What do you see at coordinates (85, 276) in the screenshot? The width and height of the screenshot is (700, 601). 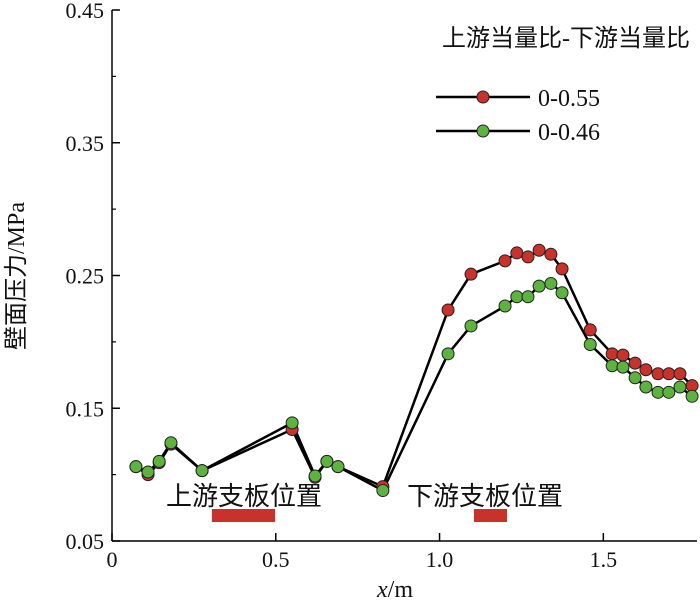 I see `y-tick-label: 0.25` at bounding box center [85, 276].